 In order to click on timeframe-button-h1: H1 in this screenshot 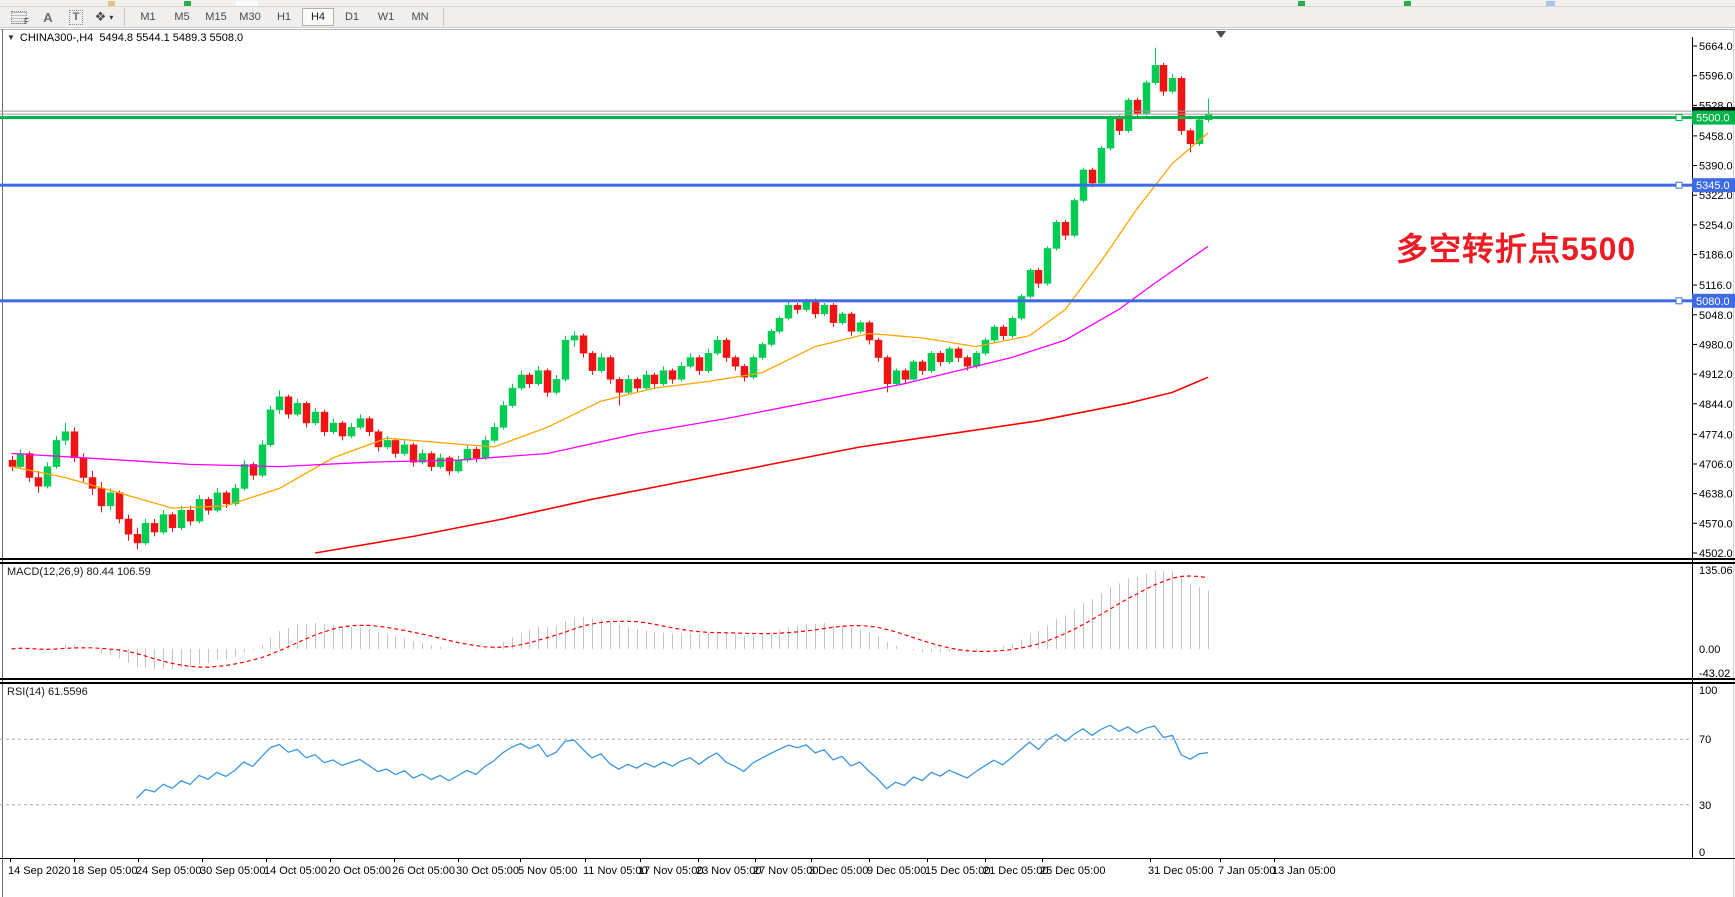, I will do `click(284, 17)`.